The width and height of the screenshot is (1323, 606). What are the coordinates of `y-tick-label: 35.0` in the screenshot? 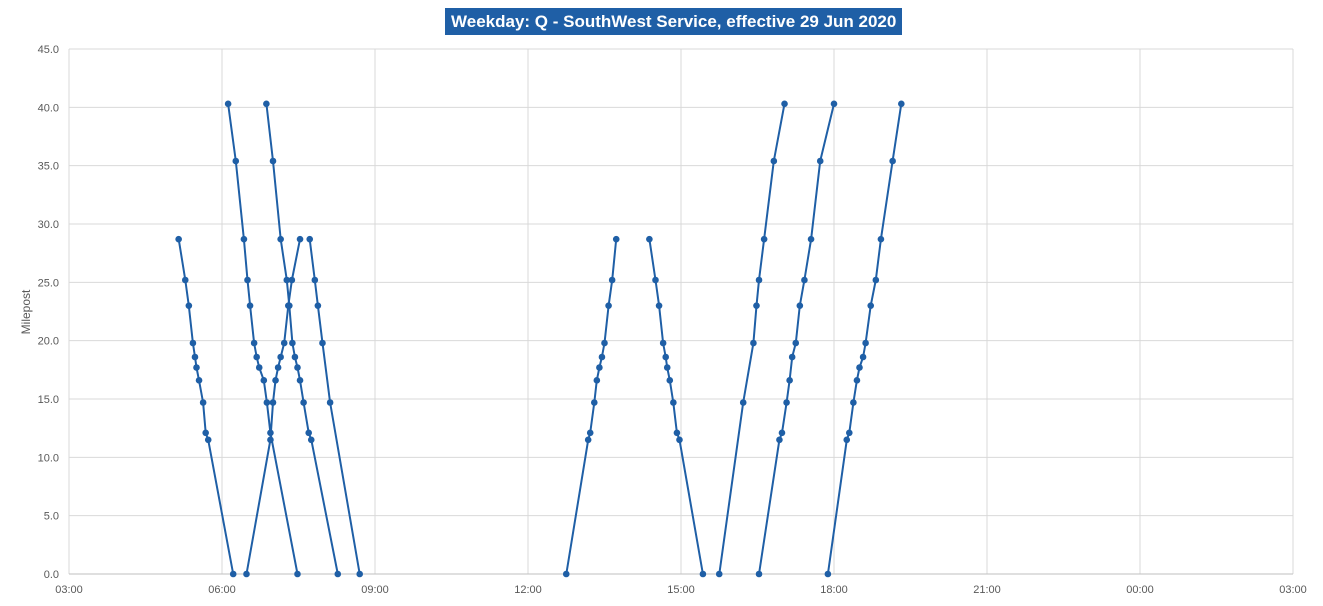 It's located at (48, 167).